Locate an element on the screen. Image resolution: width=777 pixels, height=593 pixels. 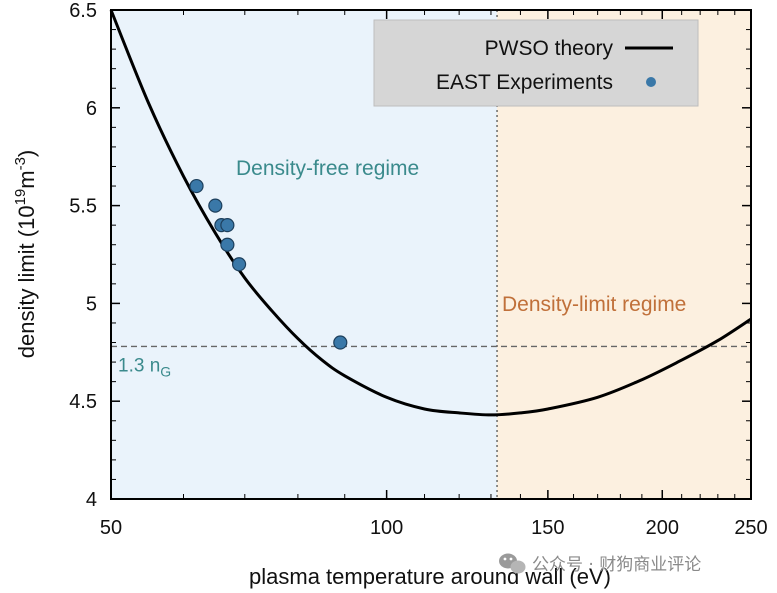
legend: PWSO theory EAST Experiments is located at coordinates (536, 63).